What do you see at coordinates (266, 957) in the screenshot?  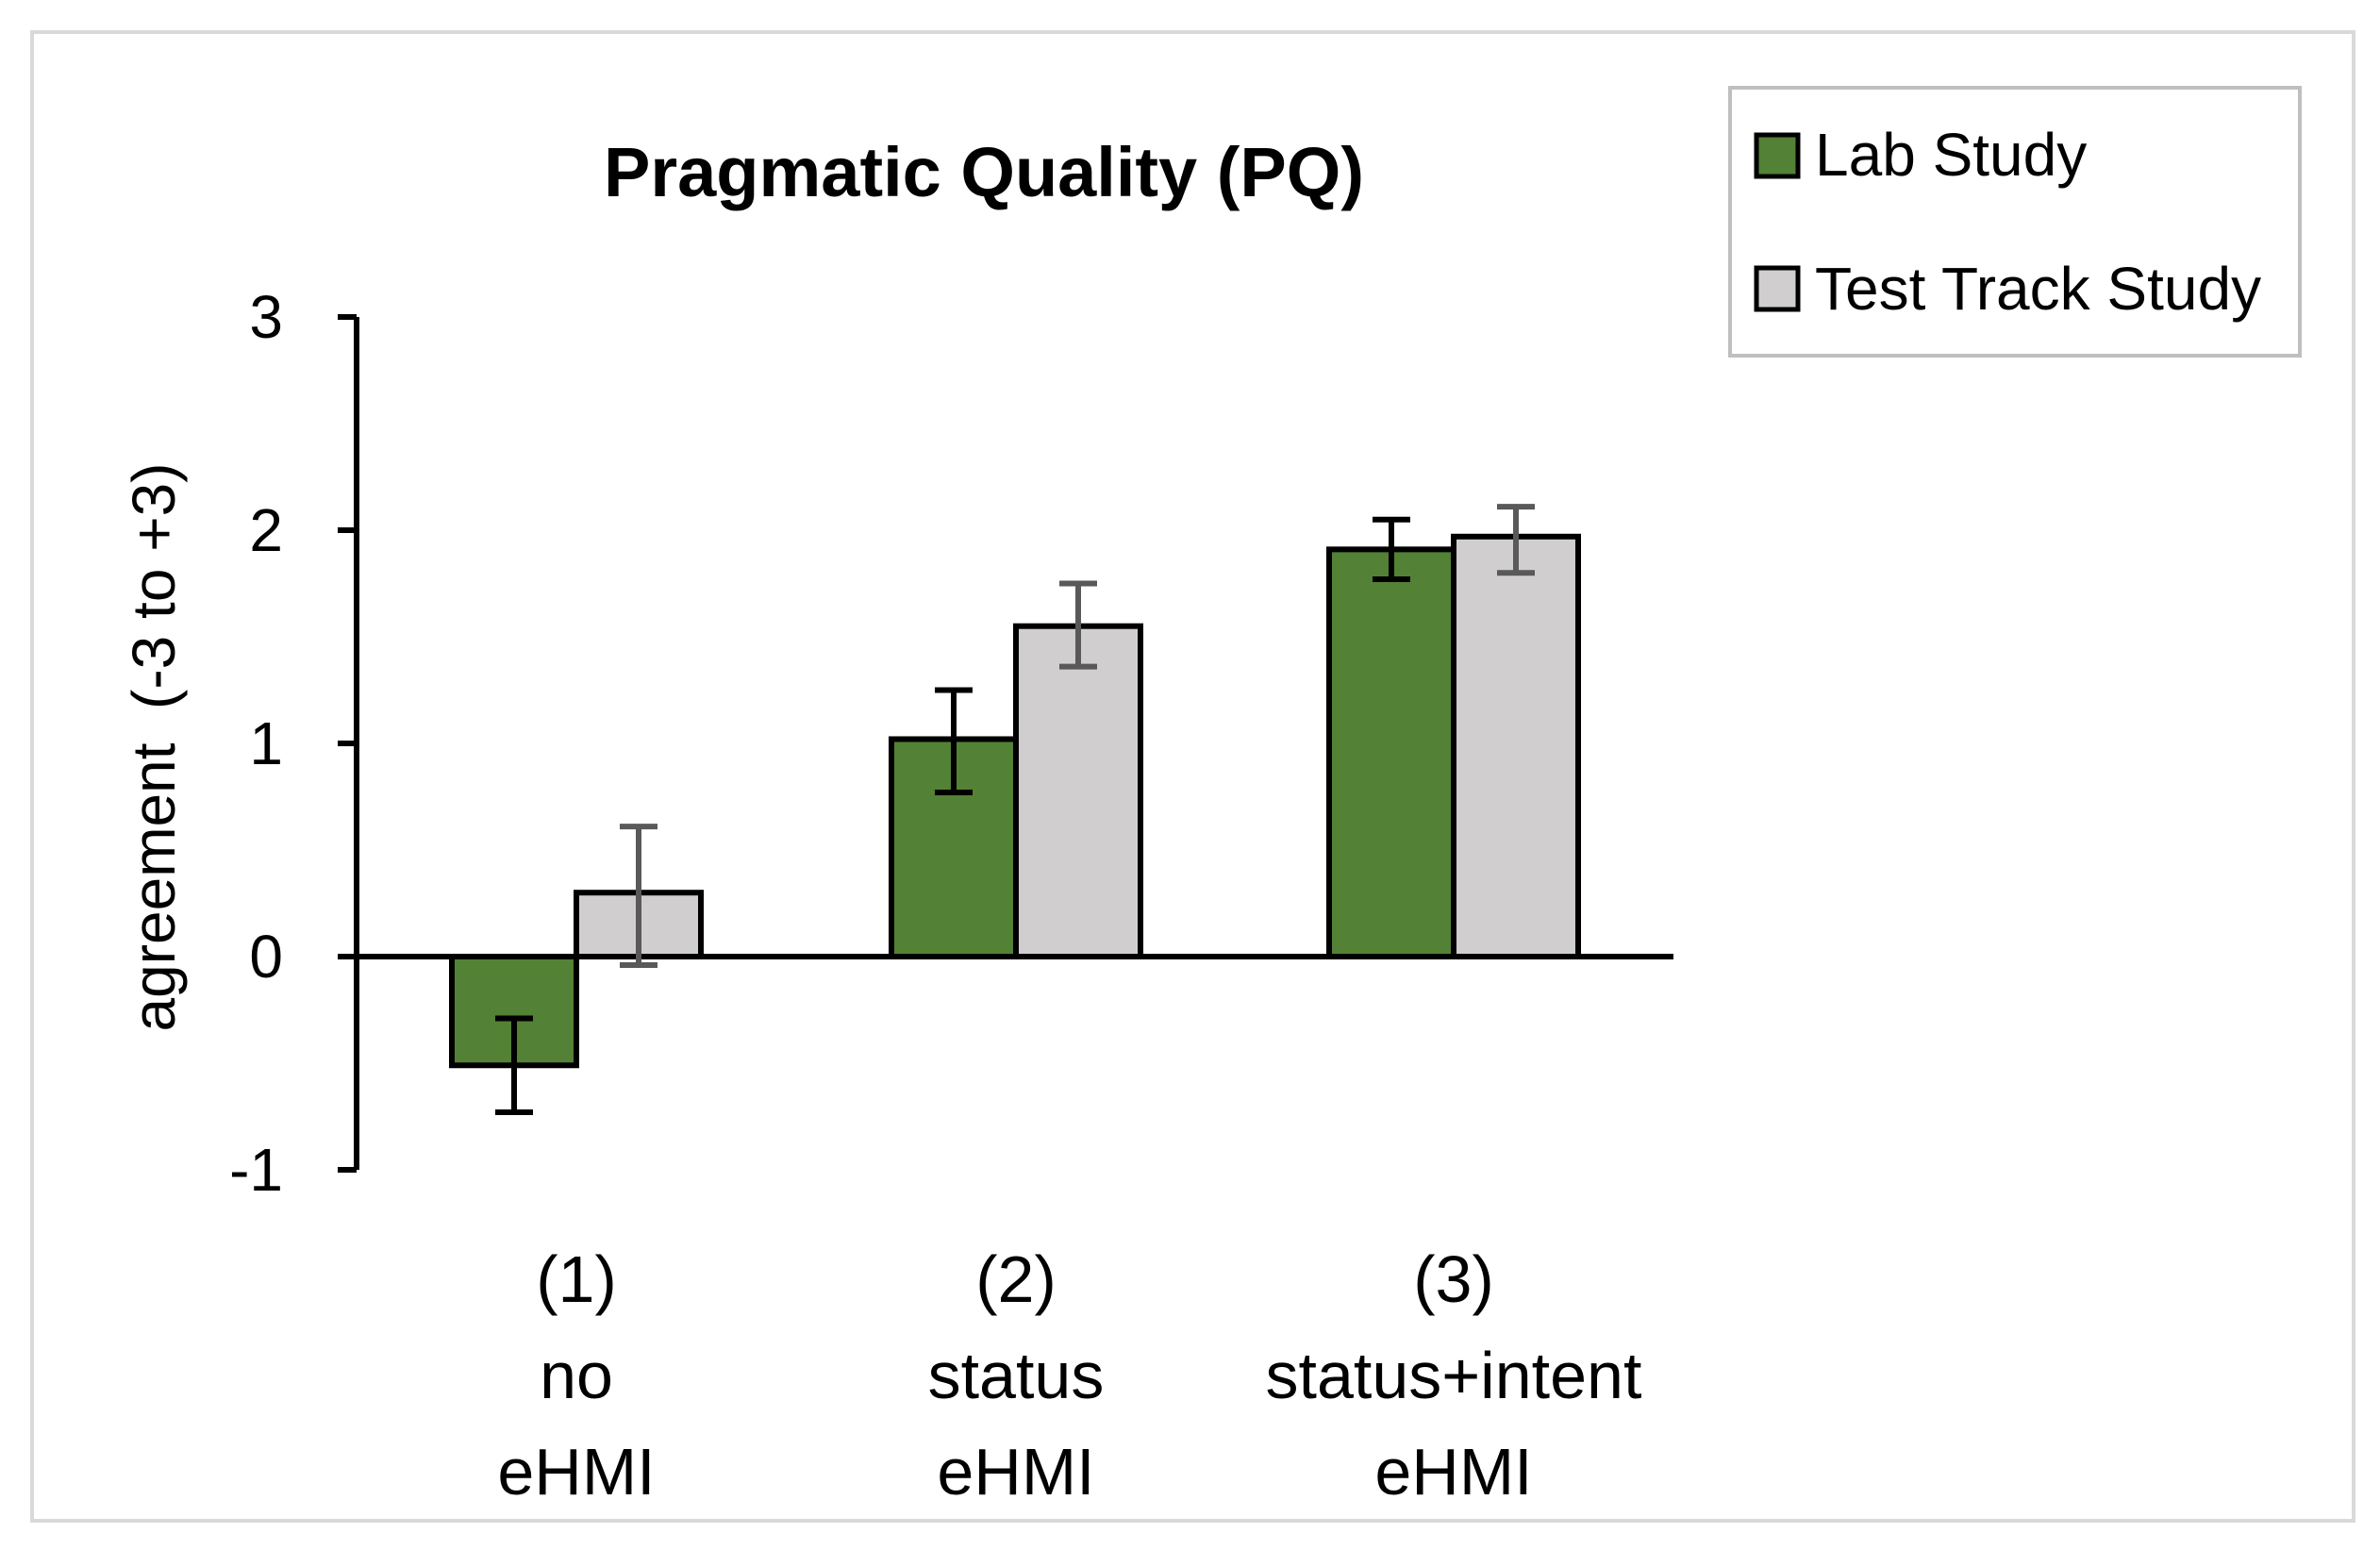 I see `y-tick-label: 0` at bounding box center [266, 957].